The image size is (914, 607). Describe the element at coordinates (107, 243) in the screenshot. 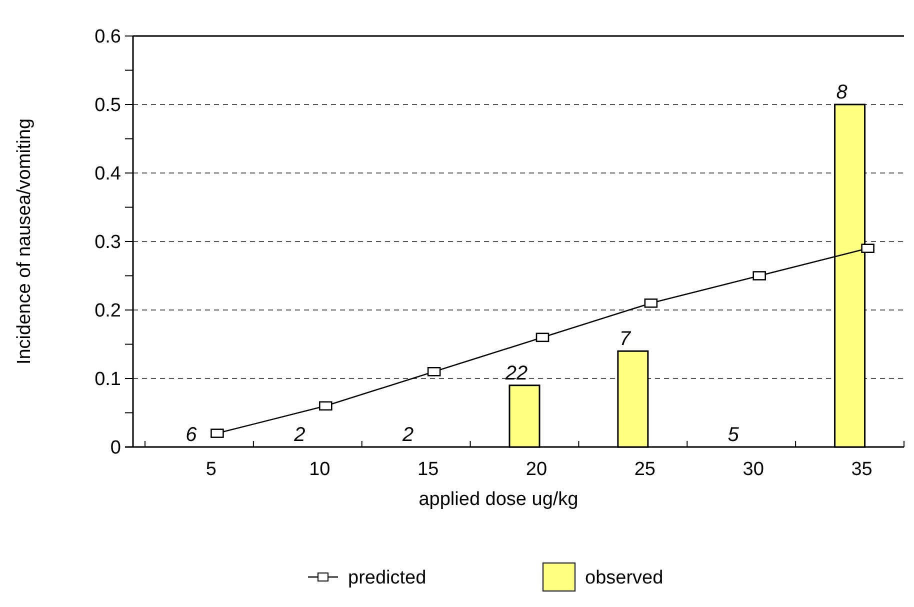

I see `y-tick-label: 0.3` at that location.